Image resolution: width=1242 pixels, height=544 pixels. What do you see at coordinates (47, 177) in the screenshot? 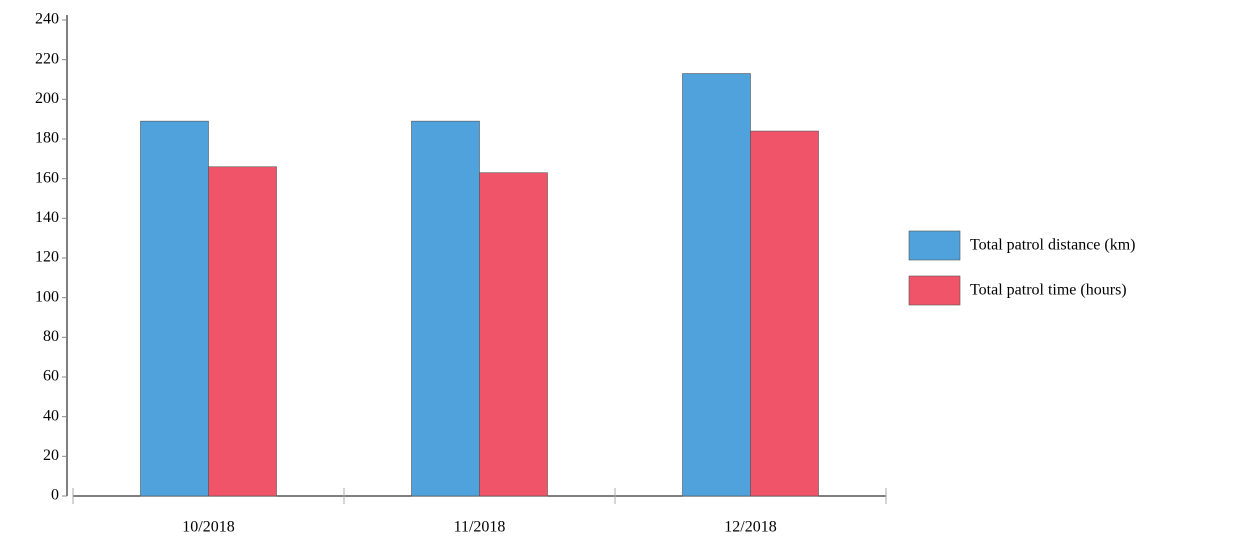
I see `y-tick-label: 160` at bounding box center [47, 177].